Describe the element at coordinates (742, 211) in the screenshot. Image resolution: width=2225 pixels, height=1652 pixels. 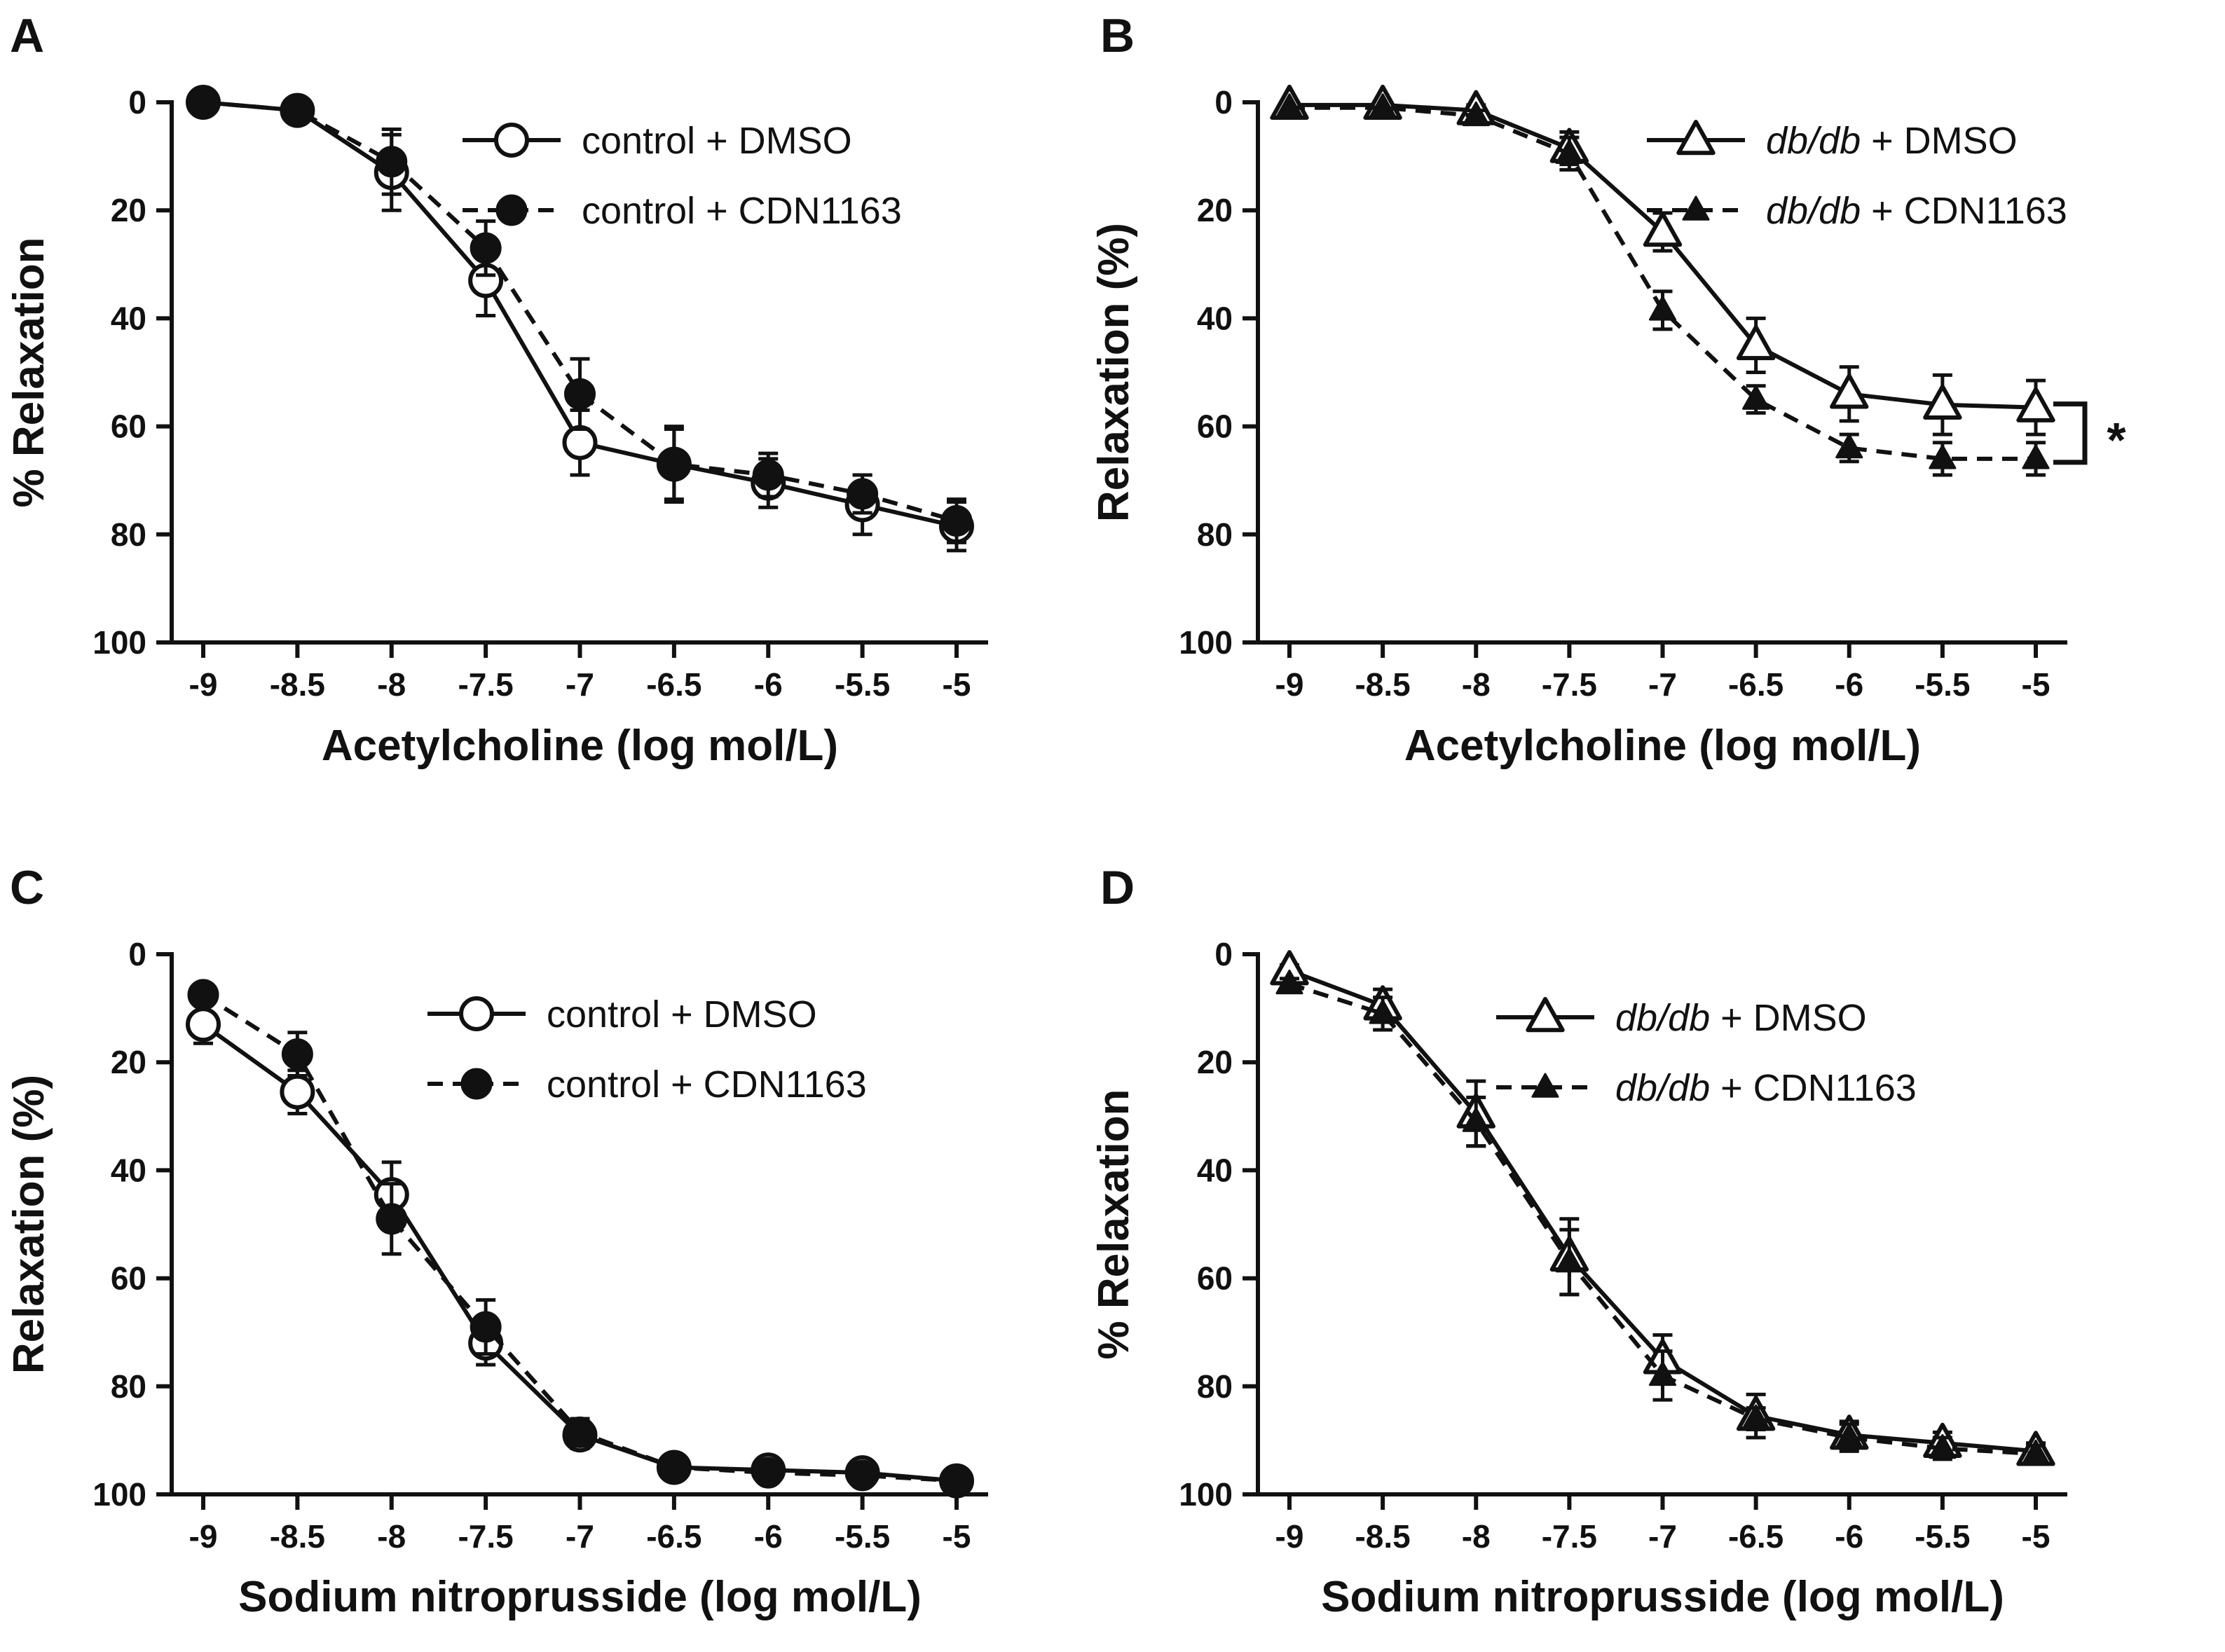
I see `legend-label: control + CDN1163` at that location.